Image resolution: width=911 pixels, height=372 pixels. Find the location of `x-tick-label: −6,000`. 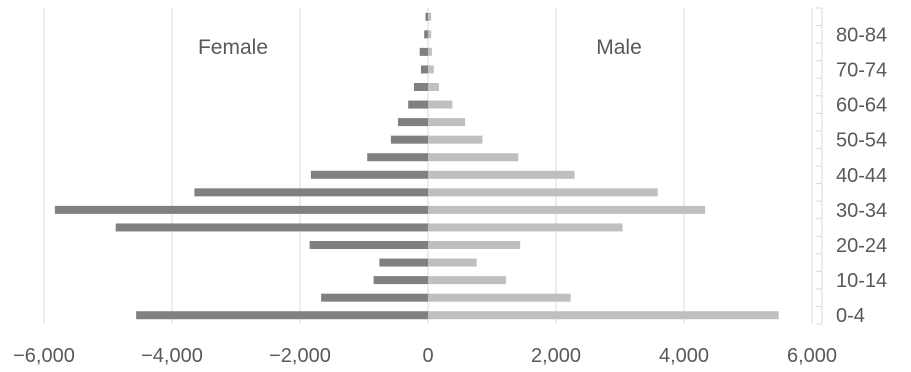

x-tick-label: −6,000 is located at coordinates (44, 356).